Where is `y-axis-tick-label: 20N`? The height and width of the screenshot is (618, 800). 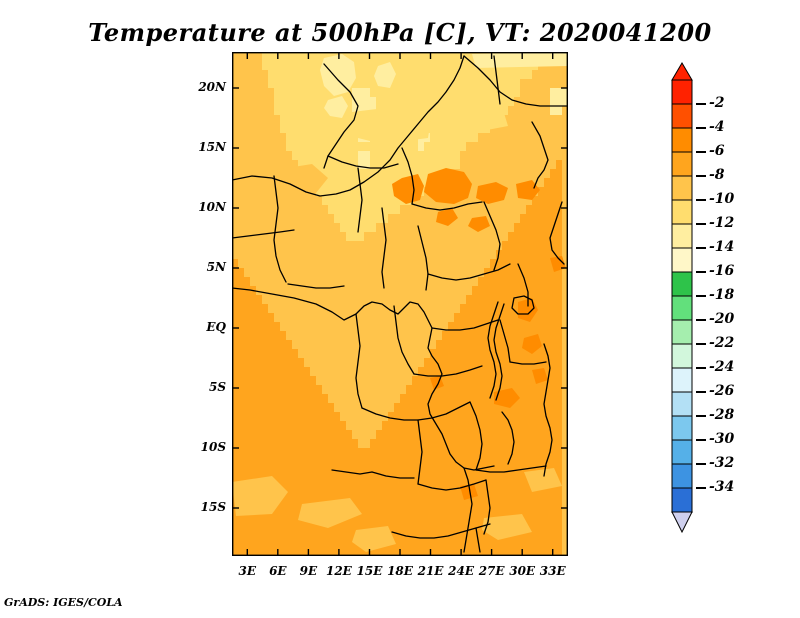 y-axis-tick-label: 20N is located at coordinates (212, 87).